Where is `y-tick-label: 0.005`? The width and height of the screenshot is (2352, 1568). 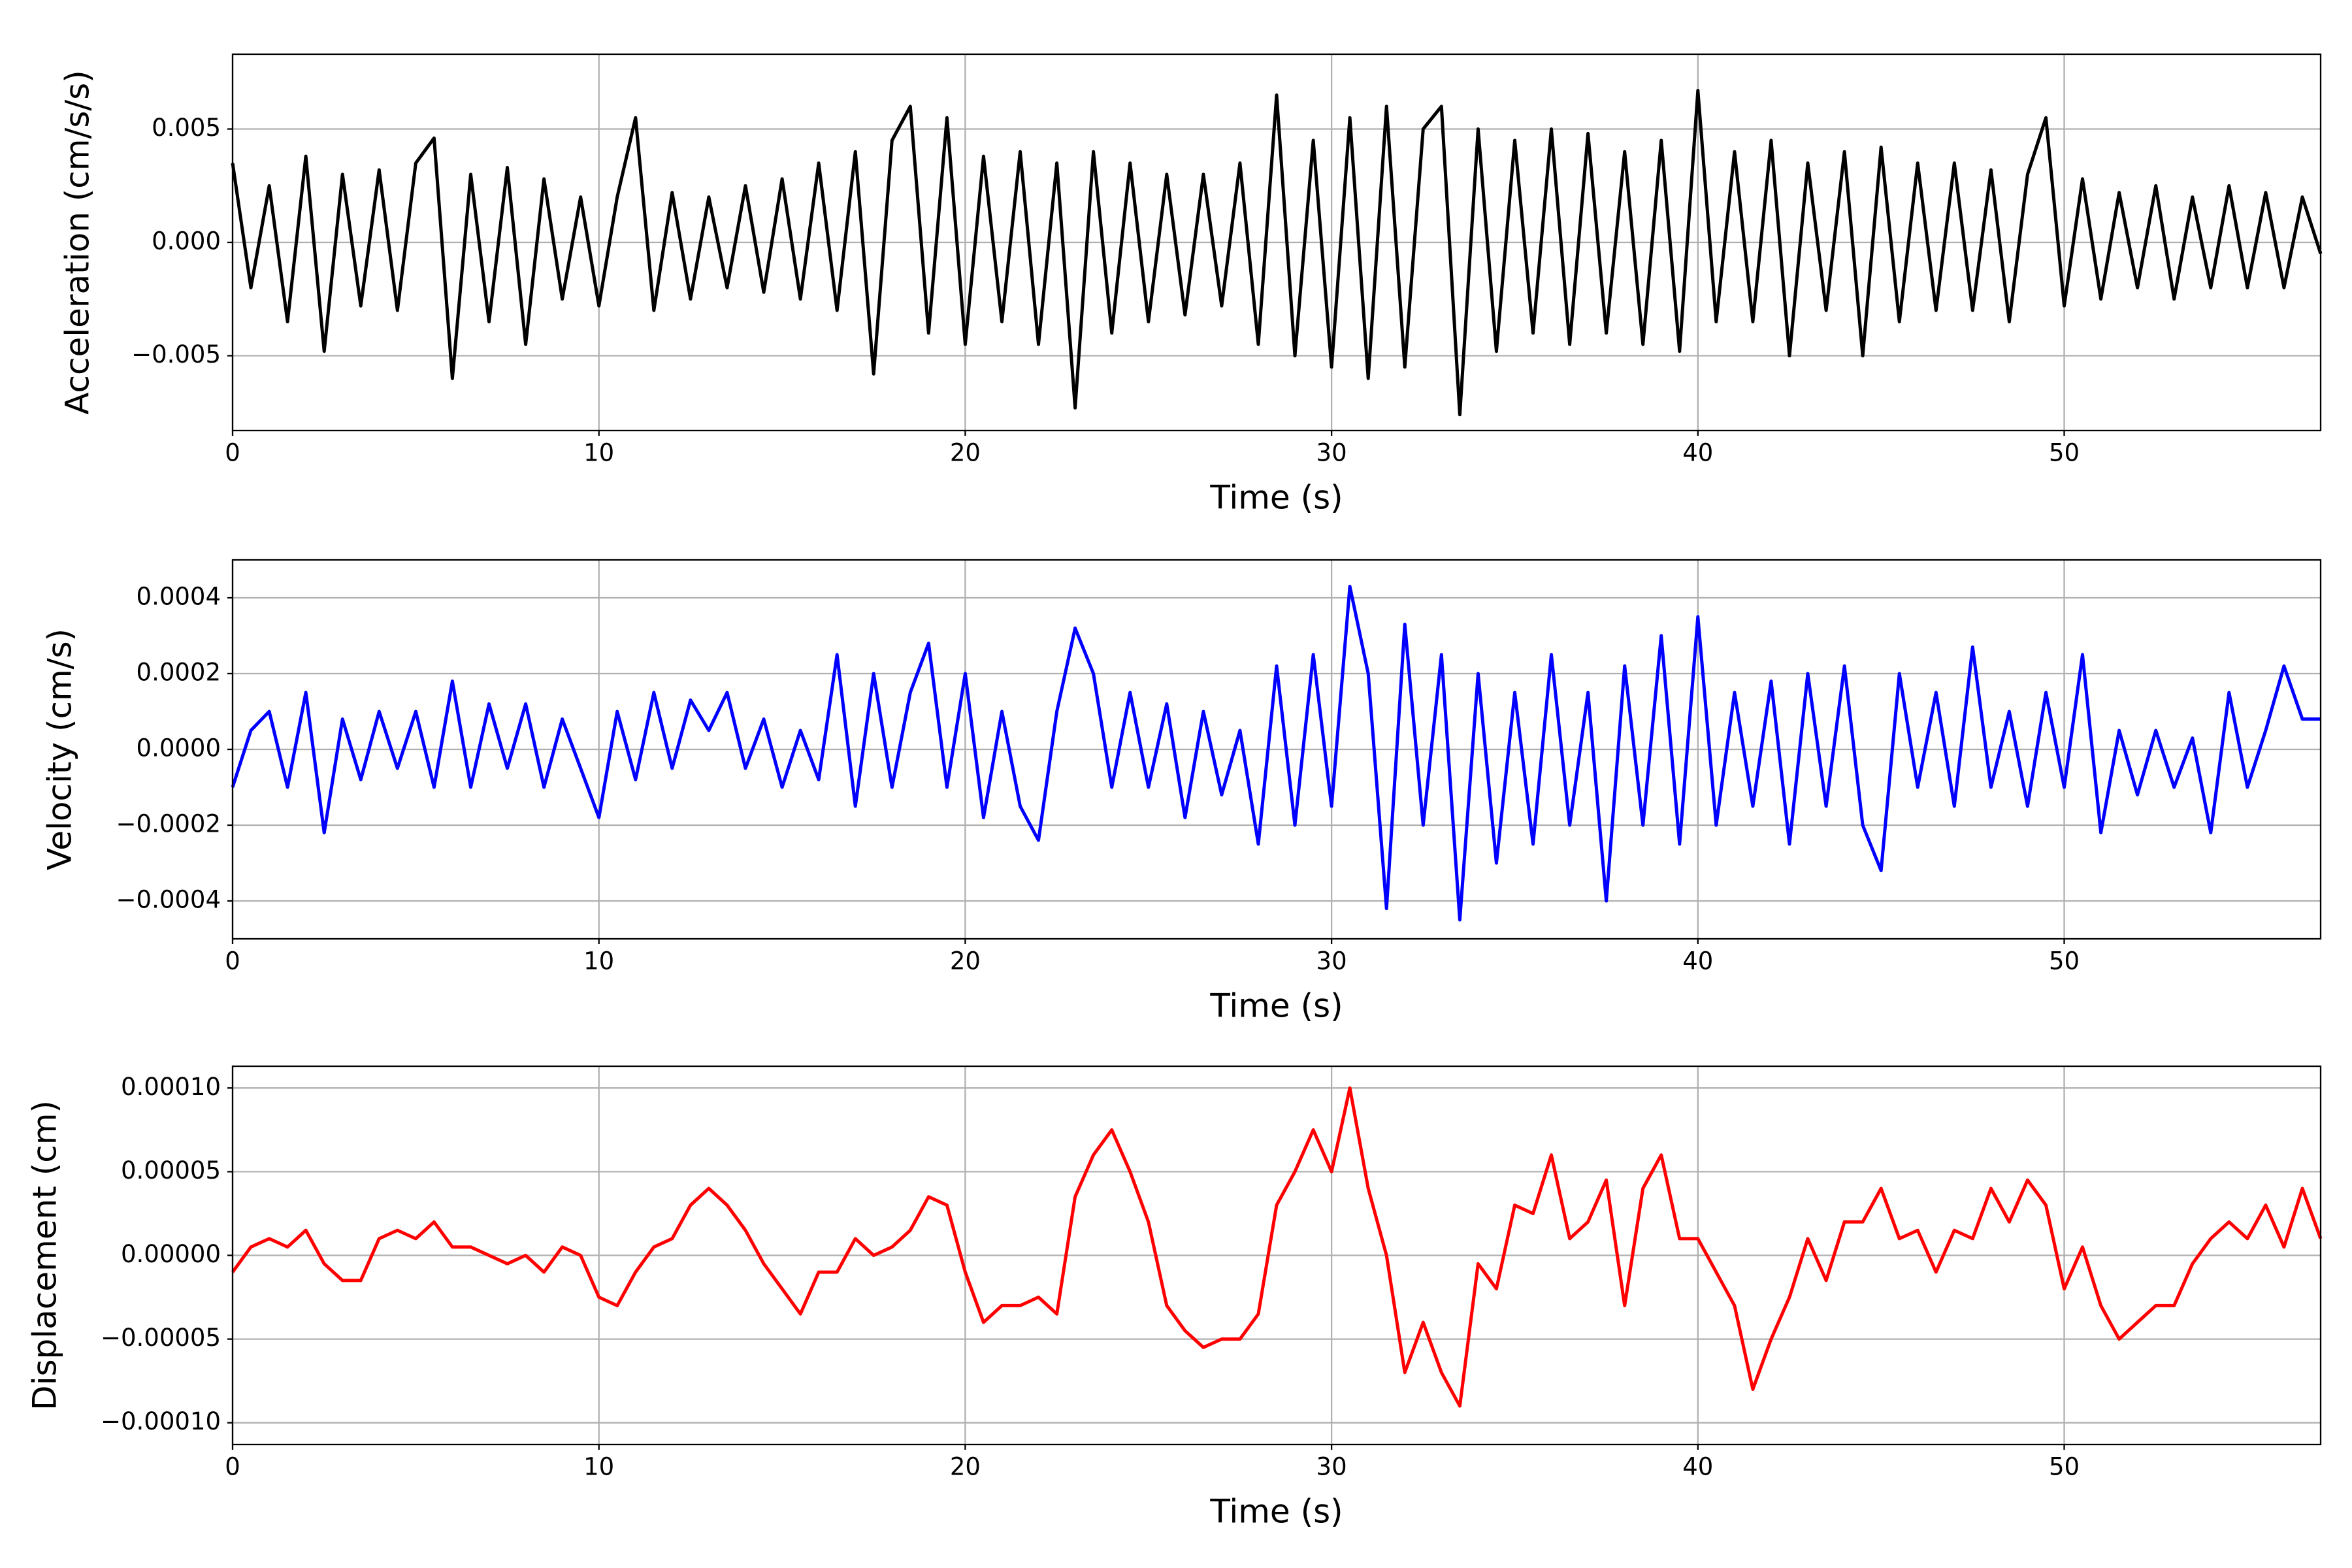
y-tick-label: 0.005 is located at coordinates (186, 128).